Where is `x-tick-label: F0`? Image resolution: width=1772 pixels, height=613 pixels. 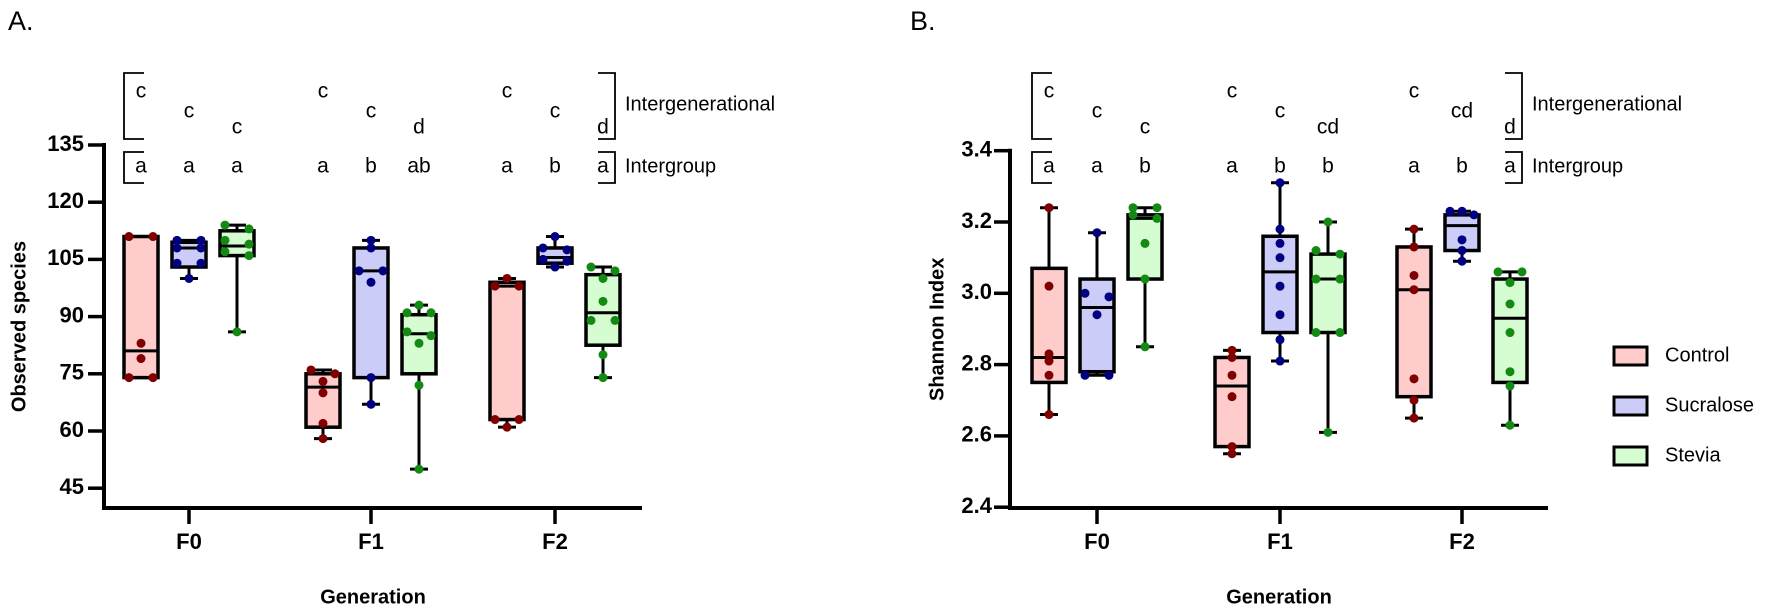 x-tick-label: F0 is located at coordinates (1097, 541).